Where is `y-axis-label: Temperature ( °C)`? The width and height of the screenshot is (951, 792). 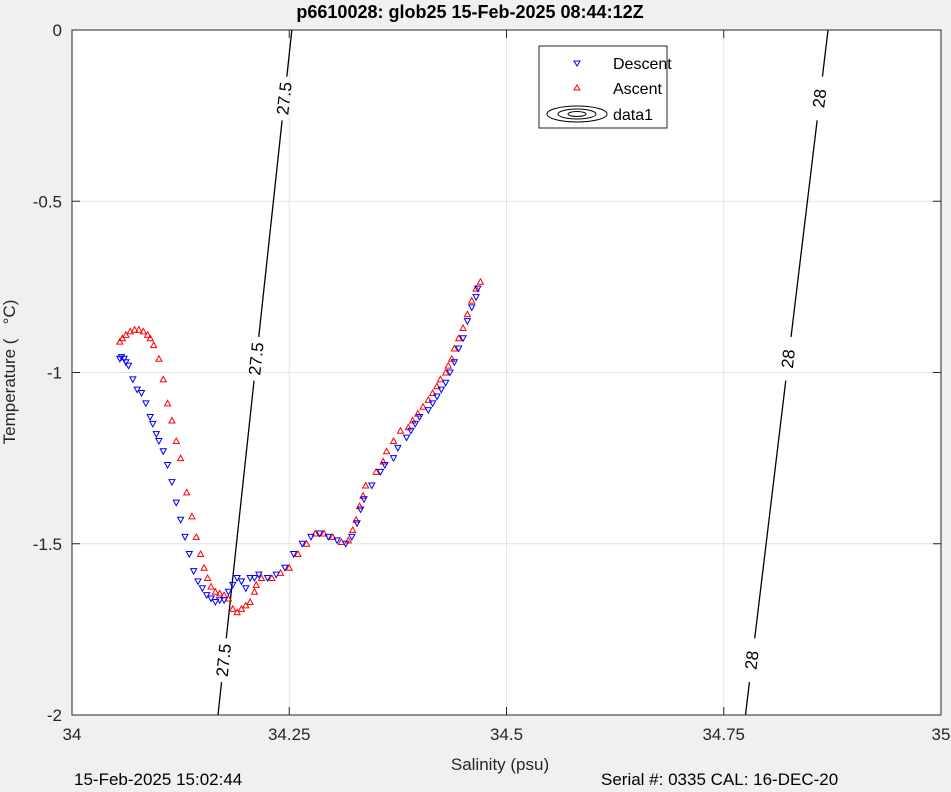 y-axis-label: Temperature ( °C) is located at coordinates (9, 372).